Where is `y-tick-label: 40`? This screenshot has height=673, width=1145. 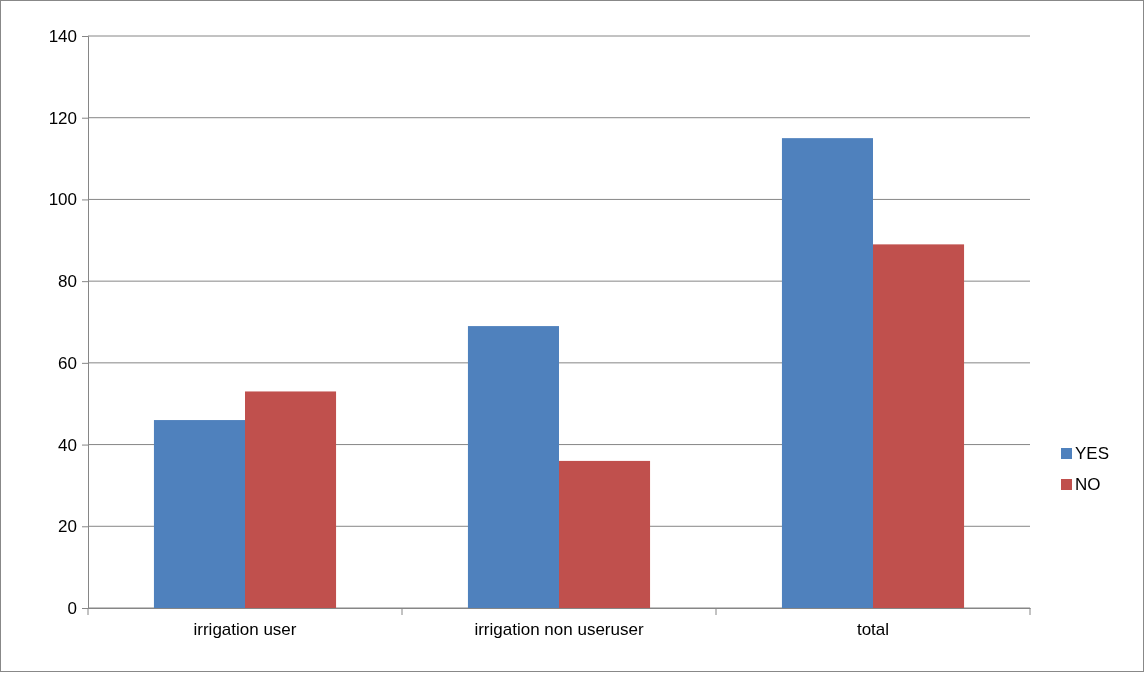 y-tick-label: 40 is located at coordinates (67, 445).